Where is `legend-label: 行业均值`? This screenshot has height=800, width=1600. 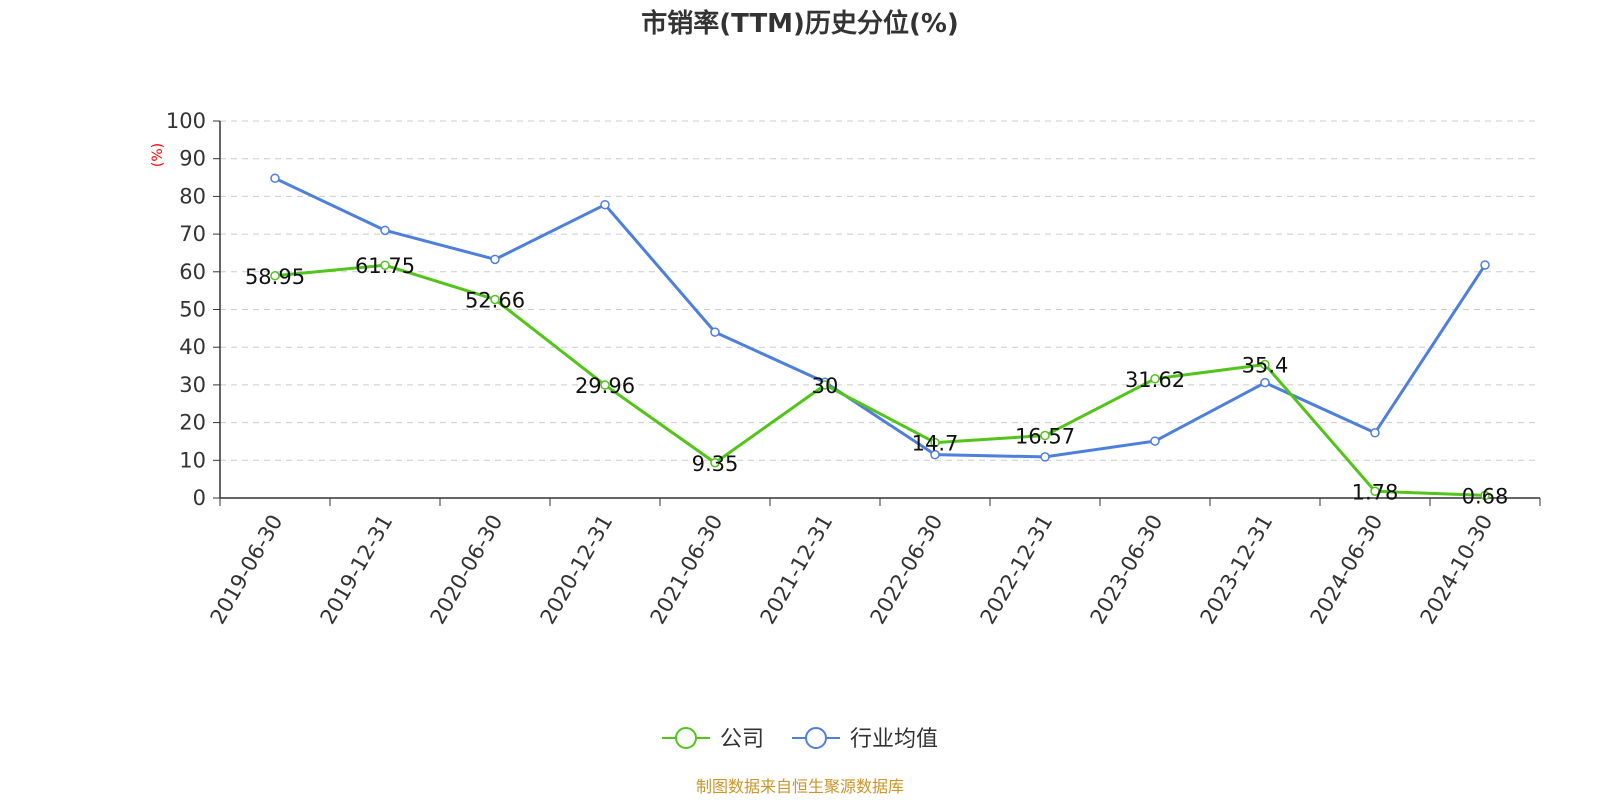
legend-label: 行业均值 is located at coordinates (894, 739).